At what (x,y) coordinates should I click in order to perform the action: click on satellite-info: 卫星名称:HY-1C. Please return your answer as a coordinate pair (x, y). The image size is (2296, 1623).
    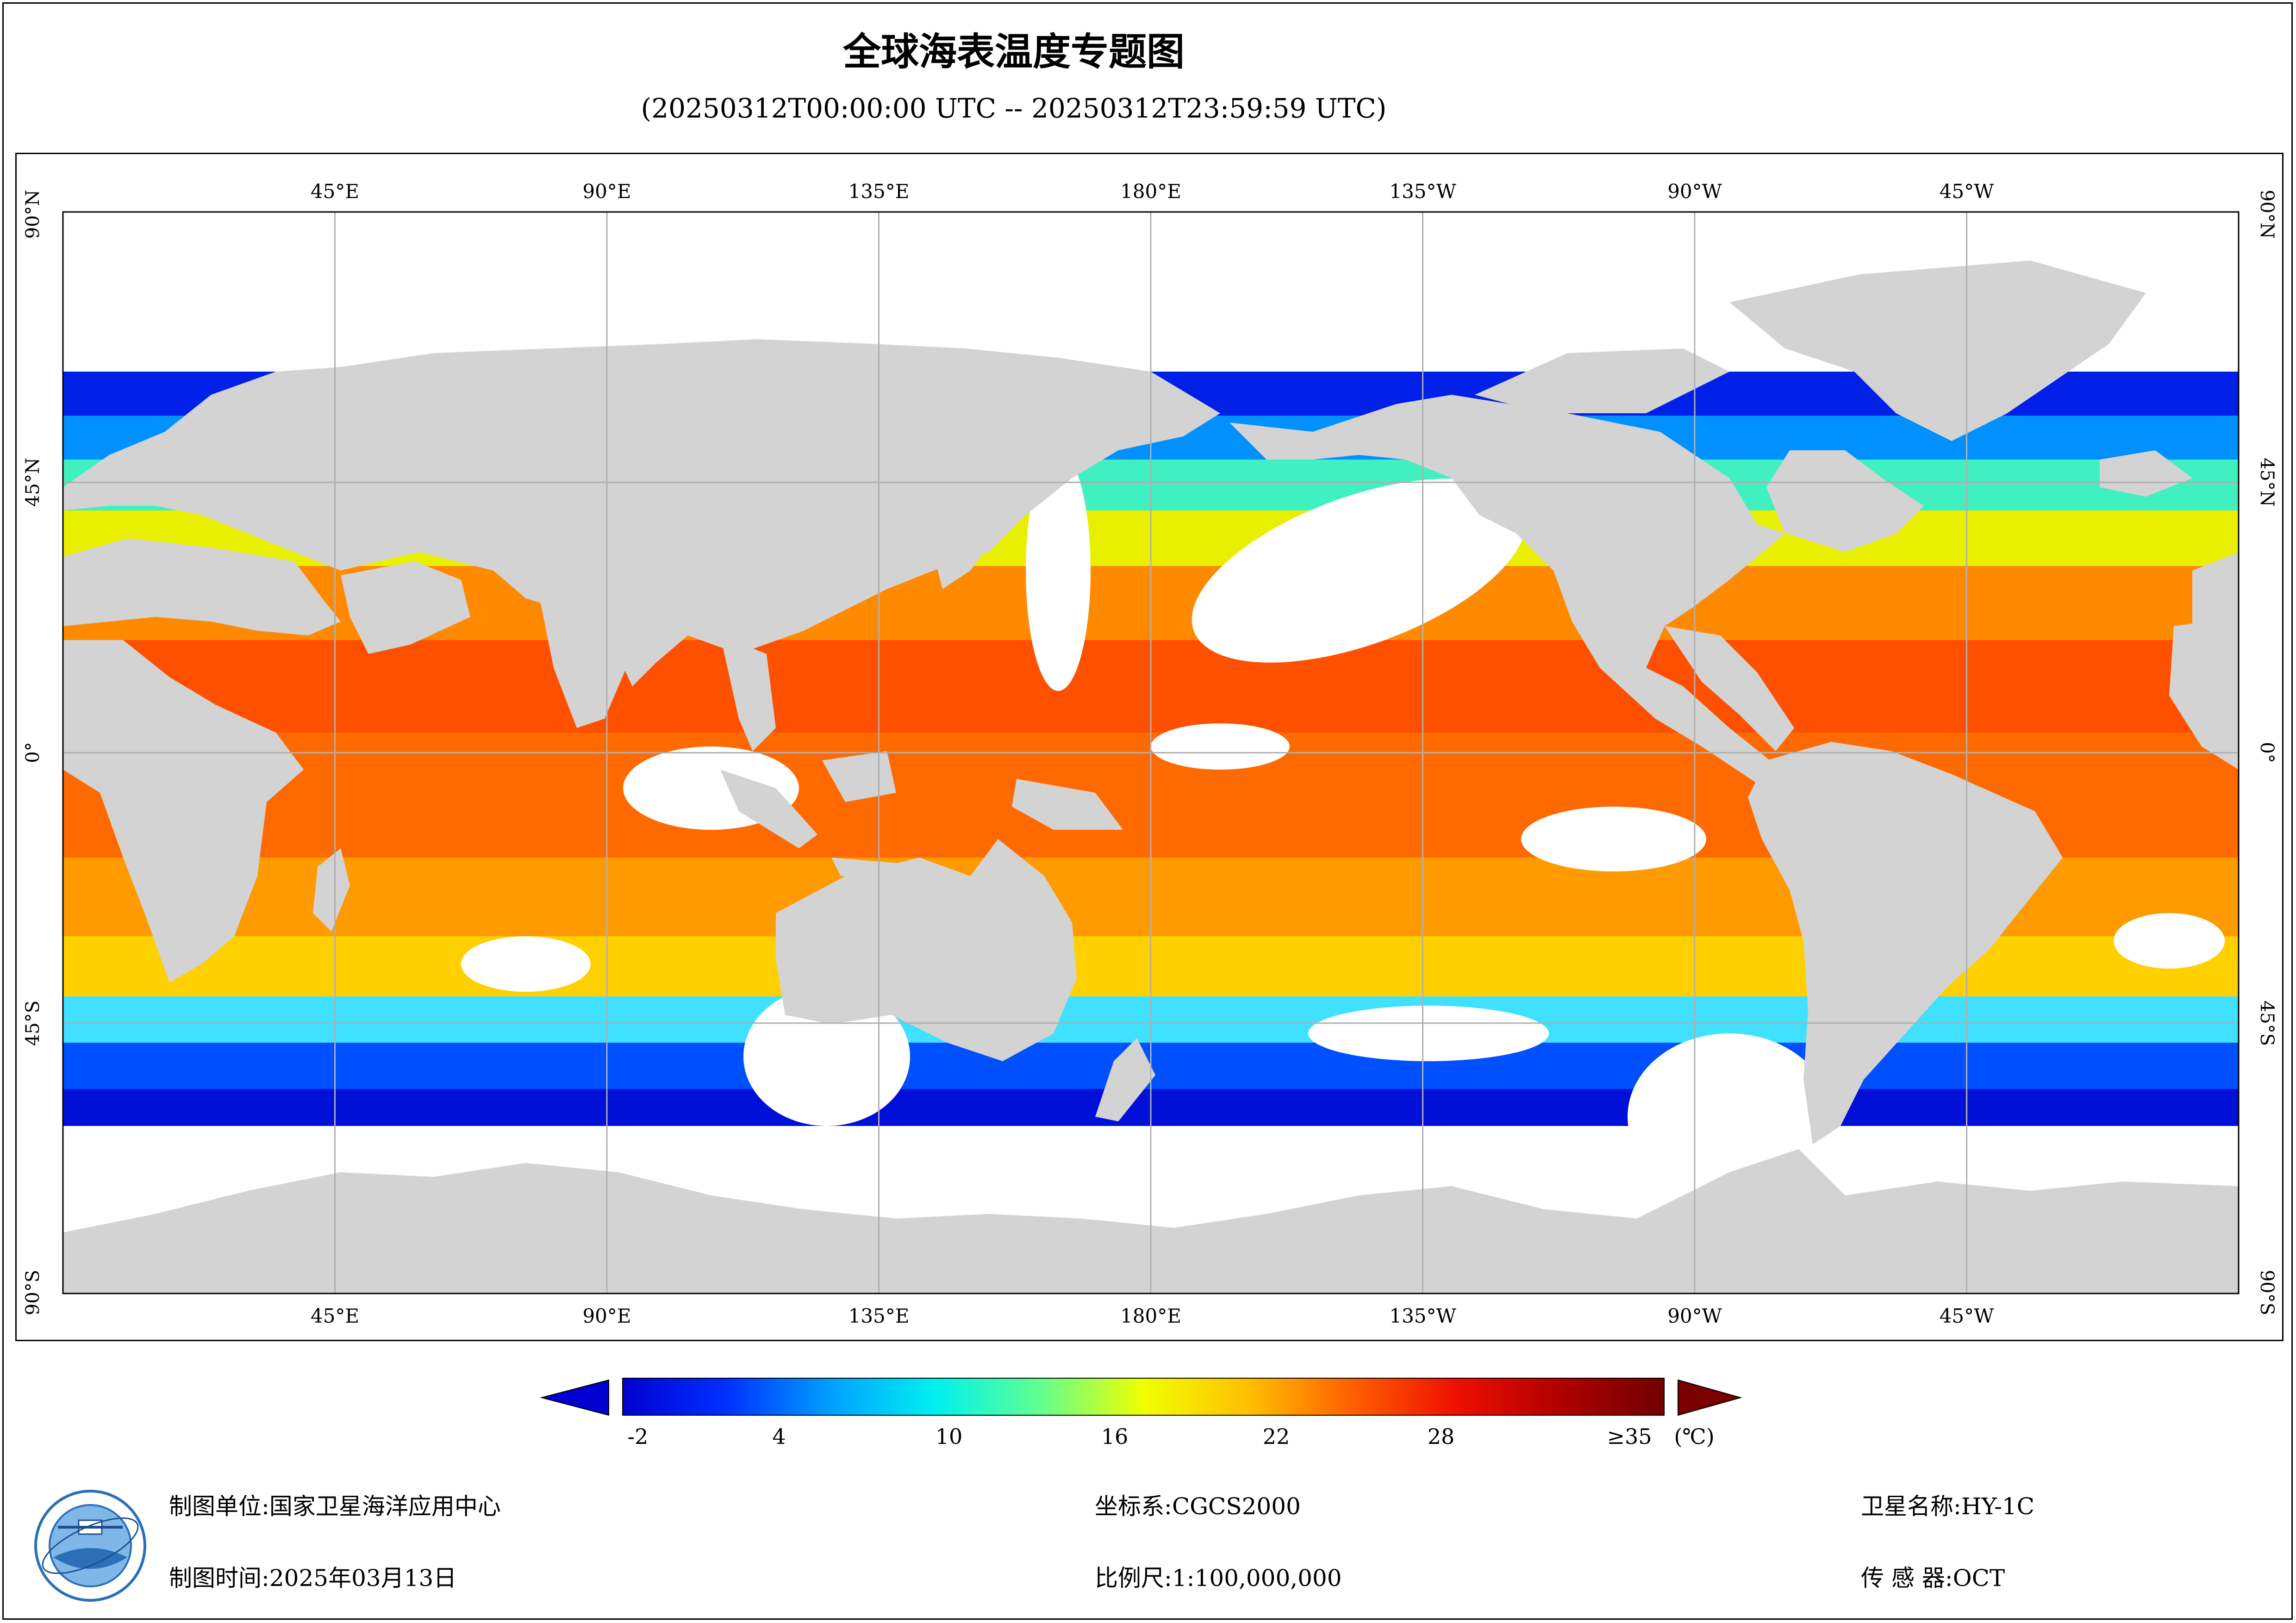
    Looking at the image, I should click on (1947, 1504).